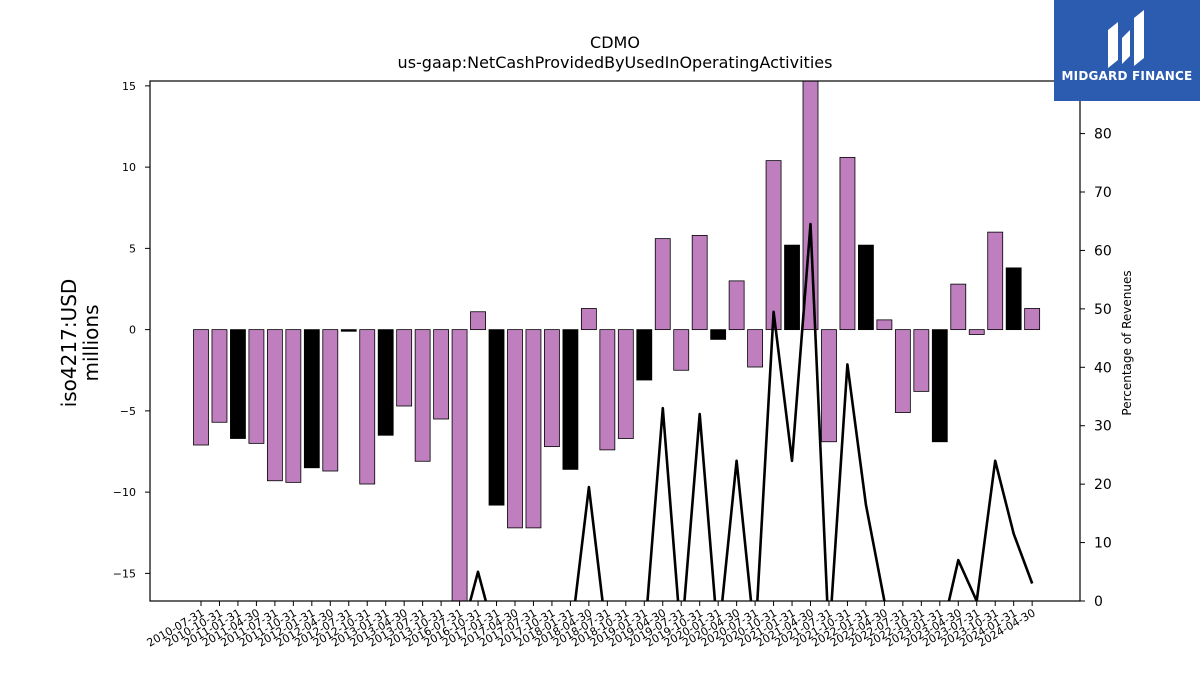 The width and height of the screenshot is (1200, 675). I want to click on chart-title: CDMO, so click(615, 42).